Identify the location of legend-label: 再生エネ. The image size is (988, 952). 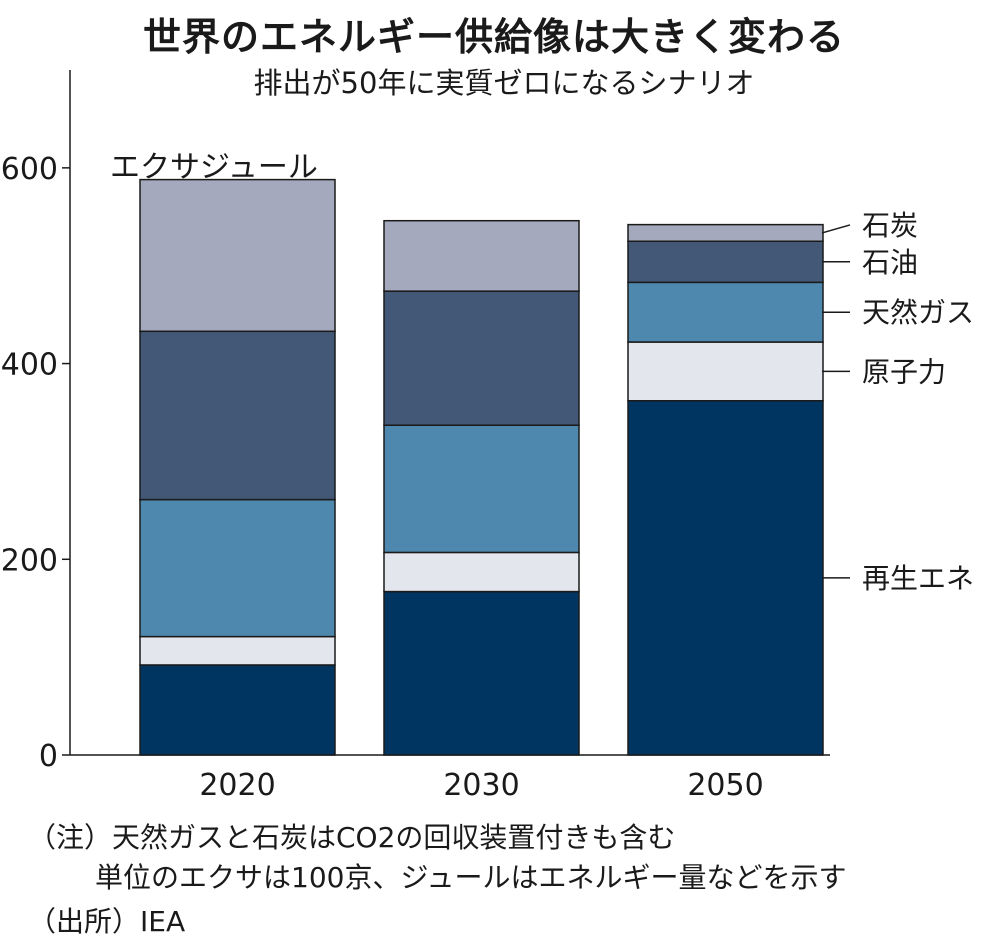
(918, 578).